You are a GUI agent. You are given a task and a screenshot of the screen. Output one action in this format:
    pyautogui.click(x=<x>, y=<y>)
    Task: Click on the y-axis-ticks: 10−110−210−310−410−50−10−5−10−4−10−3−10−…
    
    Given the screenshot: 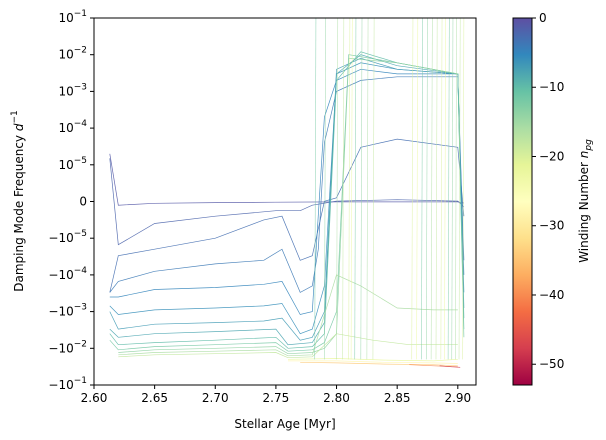 What is the action you would take?
    pyautogui.click(x=71, y=200)
    